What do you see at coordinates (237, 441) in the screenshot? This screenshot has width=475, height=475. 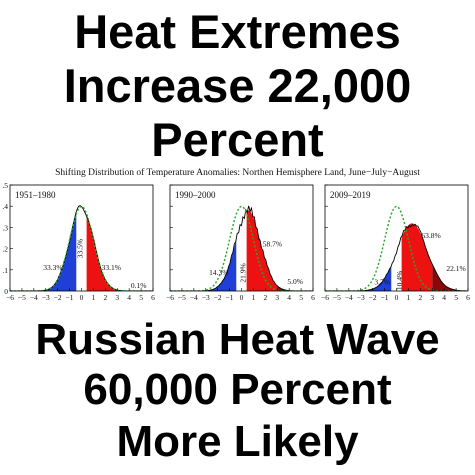 I see `subheadline-line-3: More Likely` at bounding box center [237, 441].